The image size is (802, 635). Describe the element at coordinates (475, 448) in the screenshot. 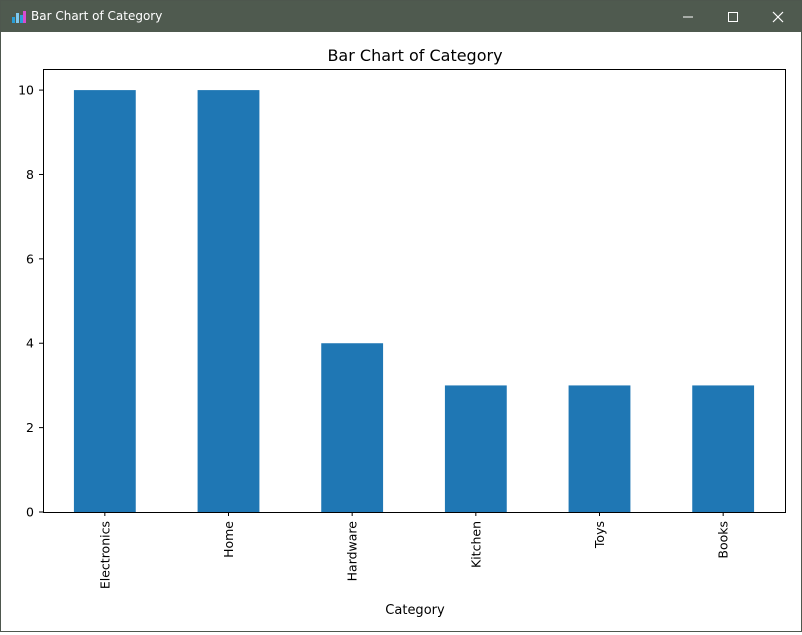

I see `bar-kitchen` at that location.